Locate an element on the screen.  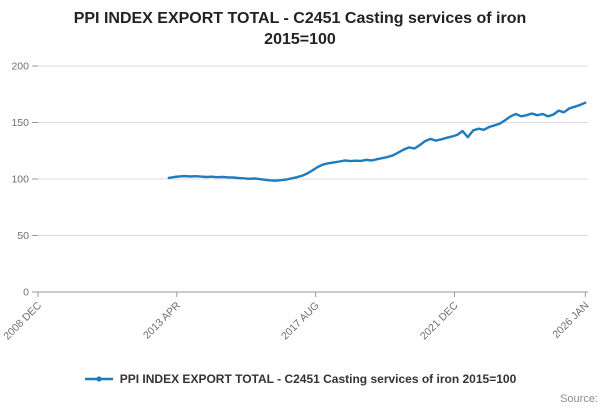
x-tick-label: 2008 DEC is located at coordinates (22, 320).